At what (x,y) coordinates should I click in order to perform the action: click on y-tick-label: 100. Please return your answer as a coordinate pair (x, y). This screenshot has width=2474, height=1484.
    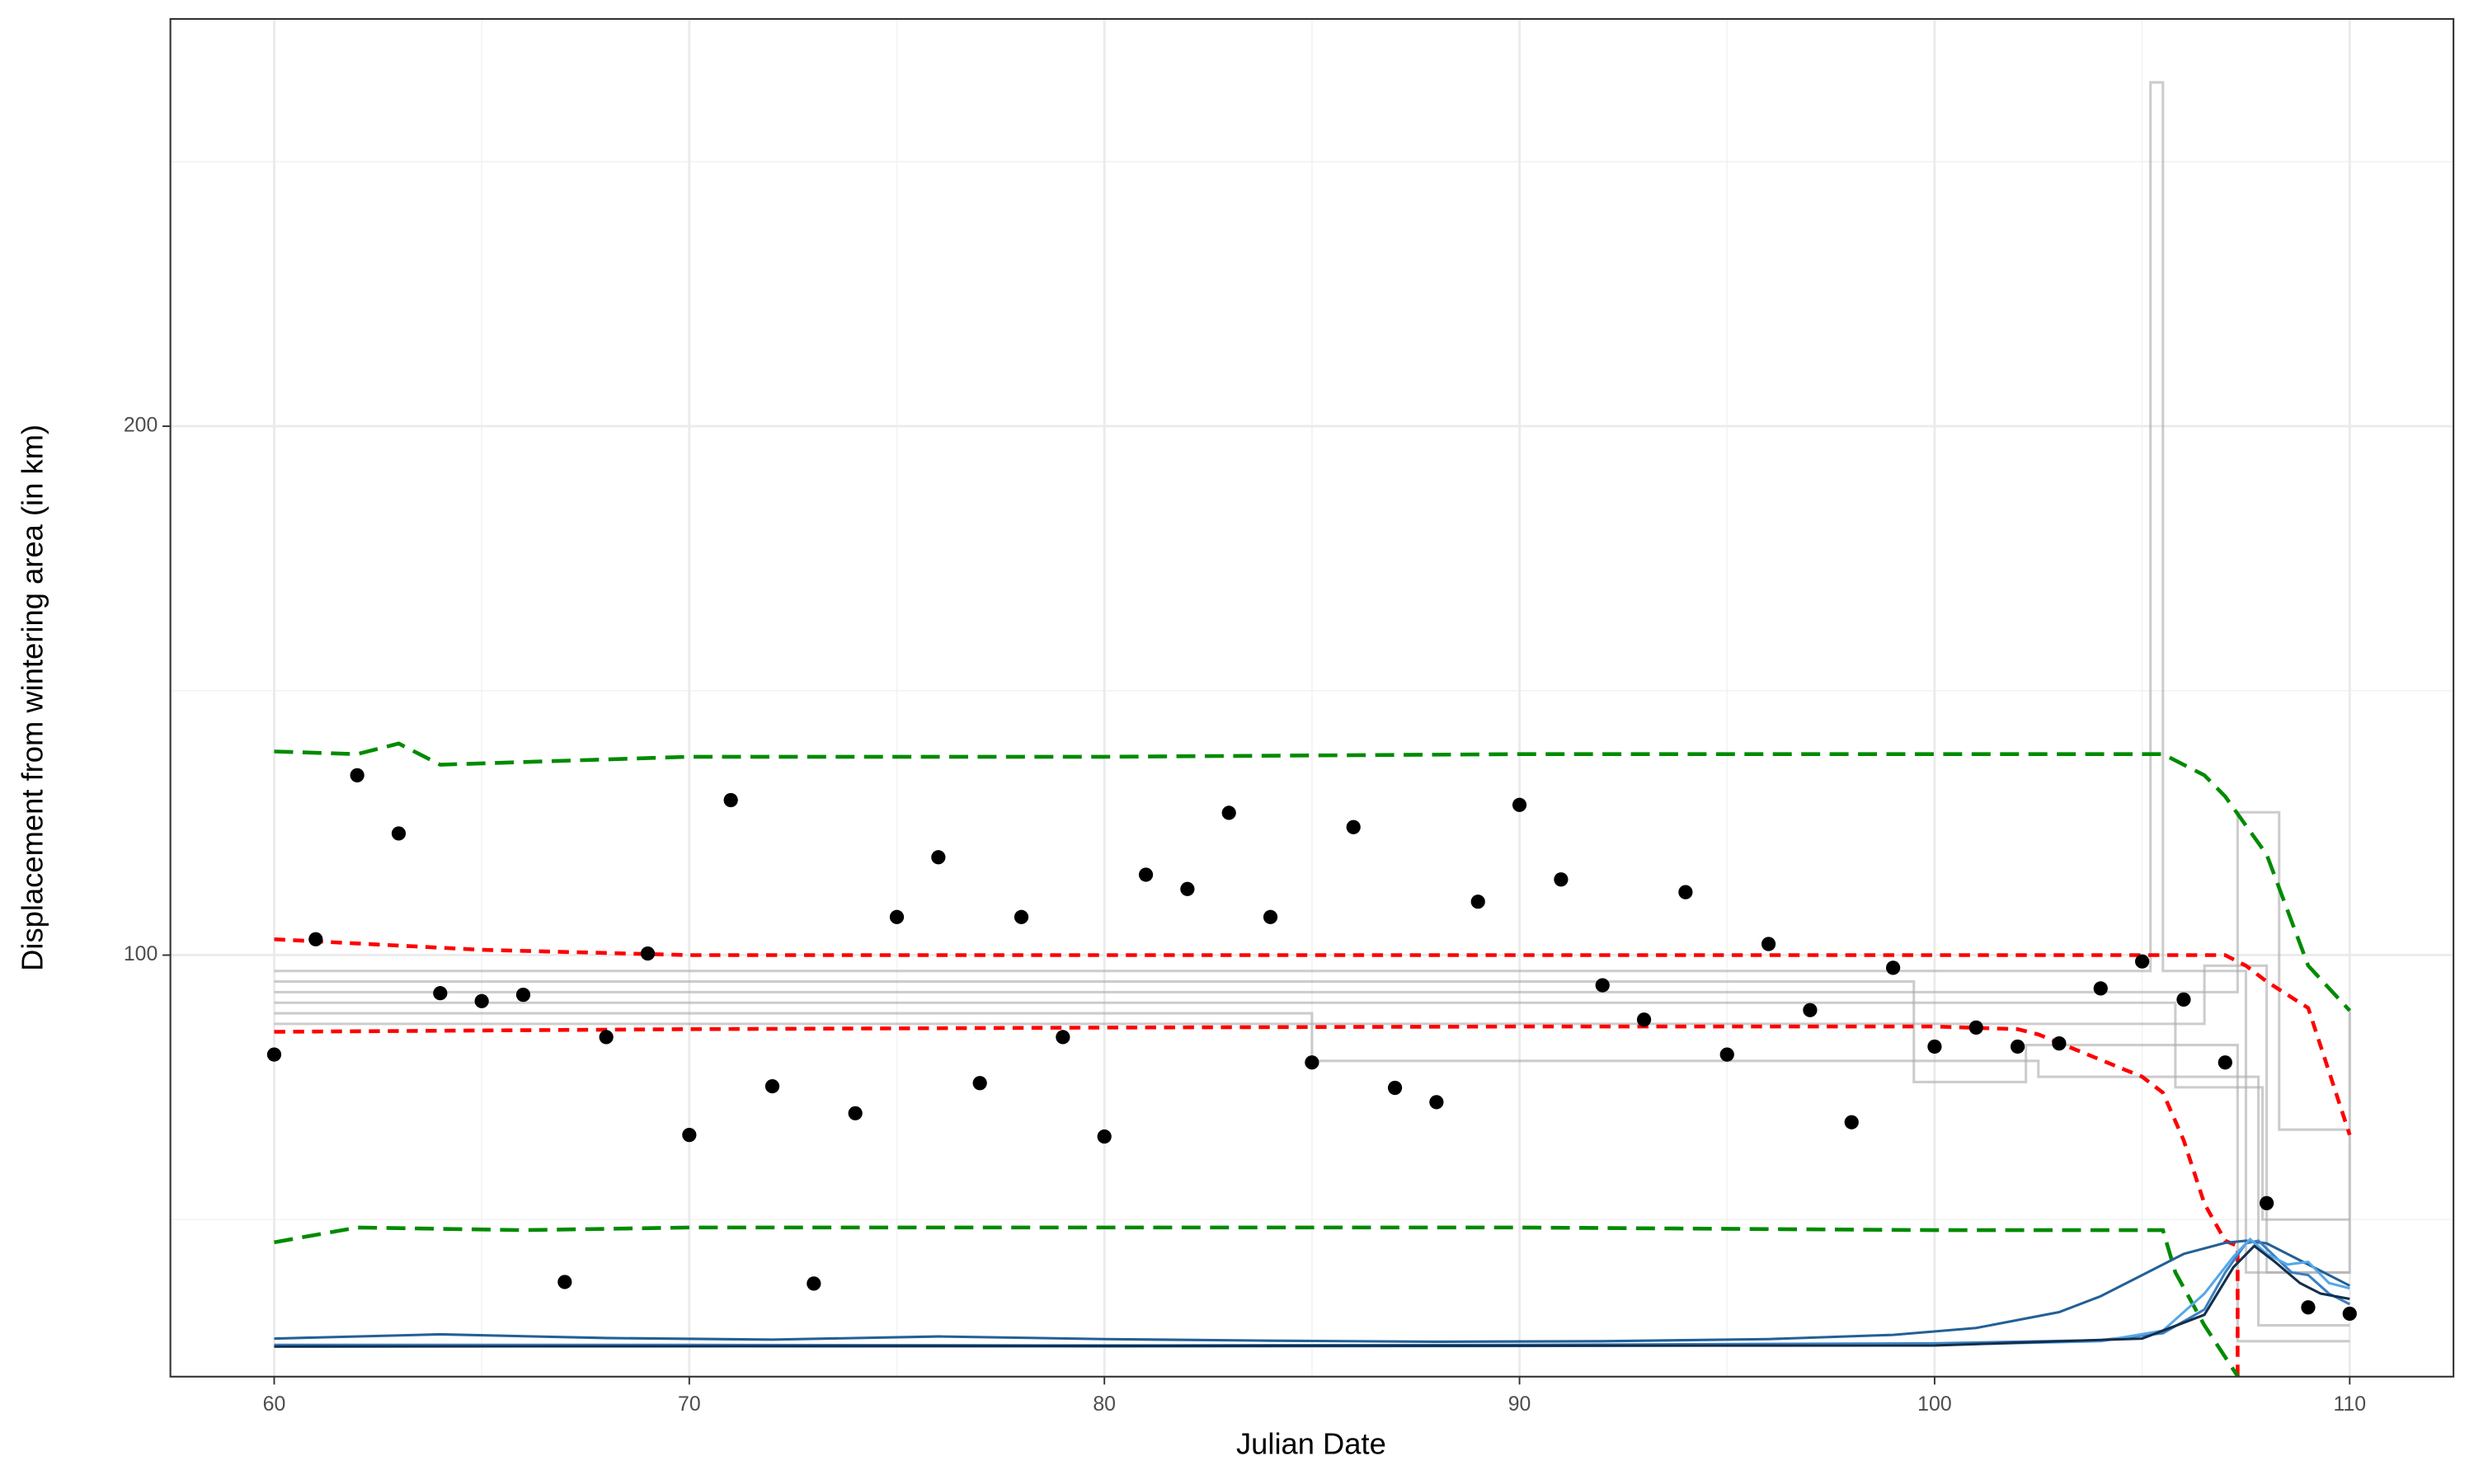
    Looking at the image, I should click on (141, 953).